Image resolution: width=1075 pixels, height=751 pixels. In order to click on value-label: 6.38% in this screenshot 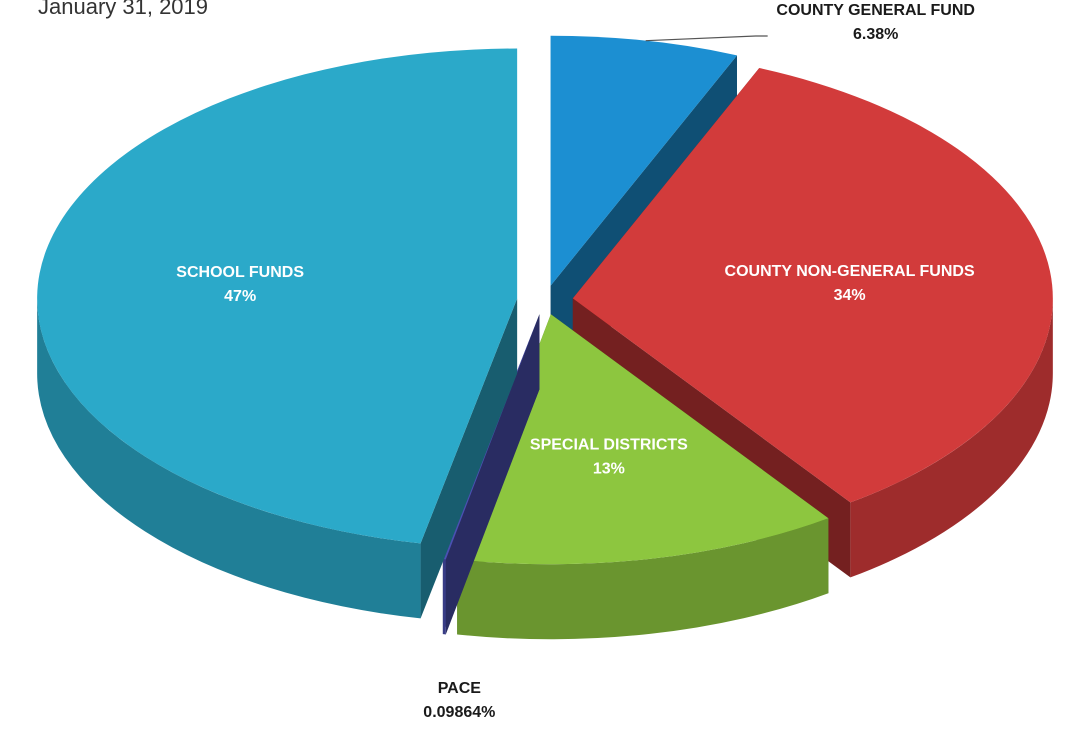, I will do `click(875, 34)`.